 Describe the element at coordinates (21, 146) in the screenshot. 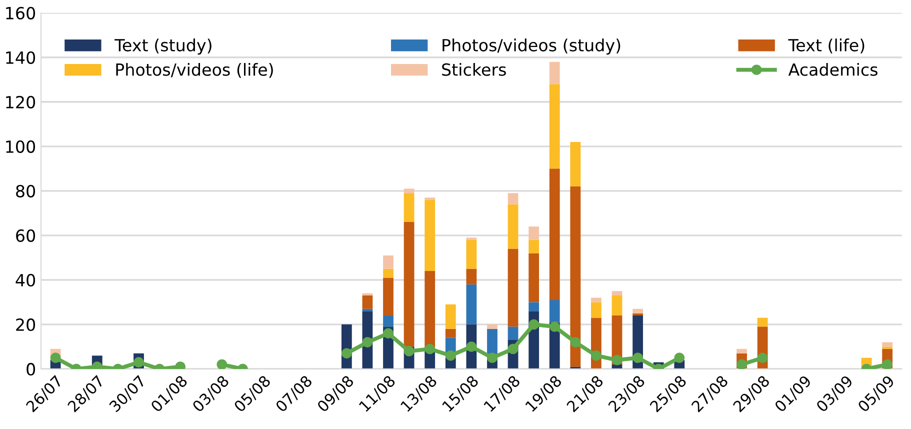

I see `y-tick-label: 100` at that location.